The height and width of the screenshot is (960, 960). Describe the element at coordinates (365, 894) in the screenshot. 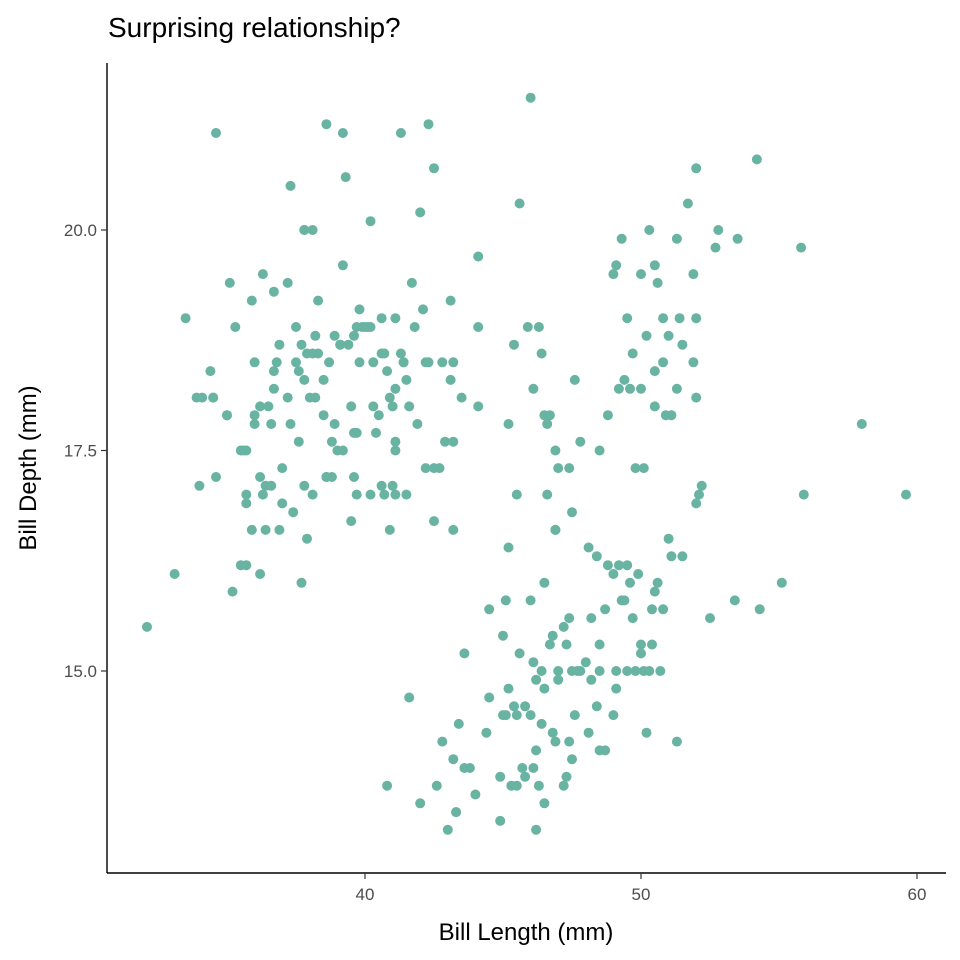

I see `x-tick-label: 40` at that location.